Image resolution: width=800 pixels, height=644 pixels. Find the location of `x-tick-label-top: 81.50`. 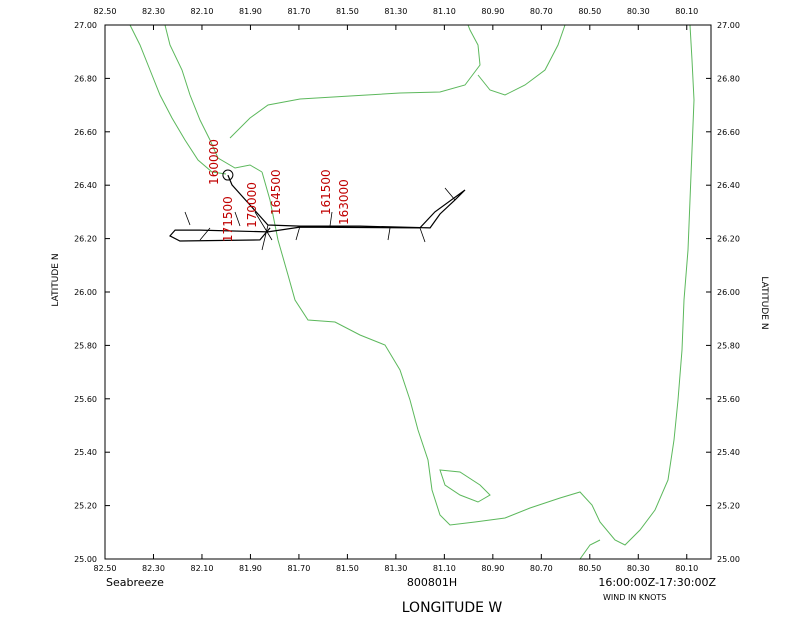

x-tick-label-top: 81.50 is located at coordinates (347, 11).